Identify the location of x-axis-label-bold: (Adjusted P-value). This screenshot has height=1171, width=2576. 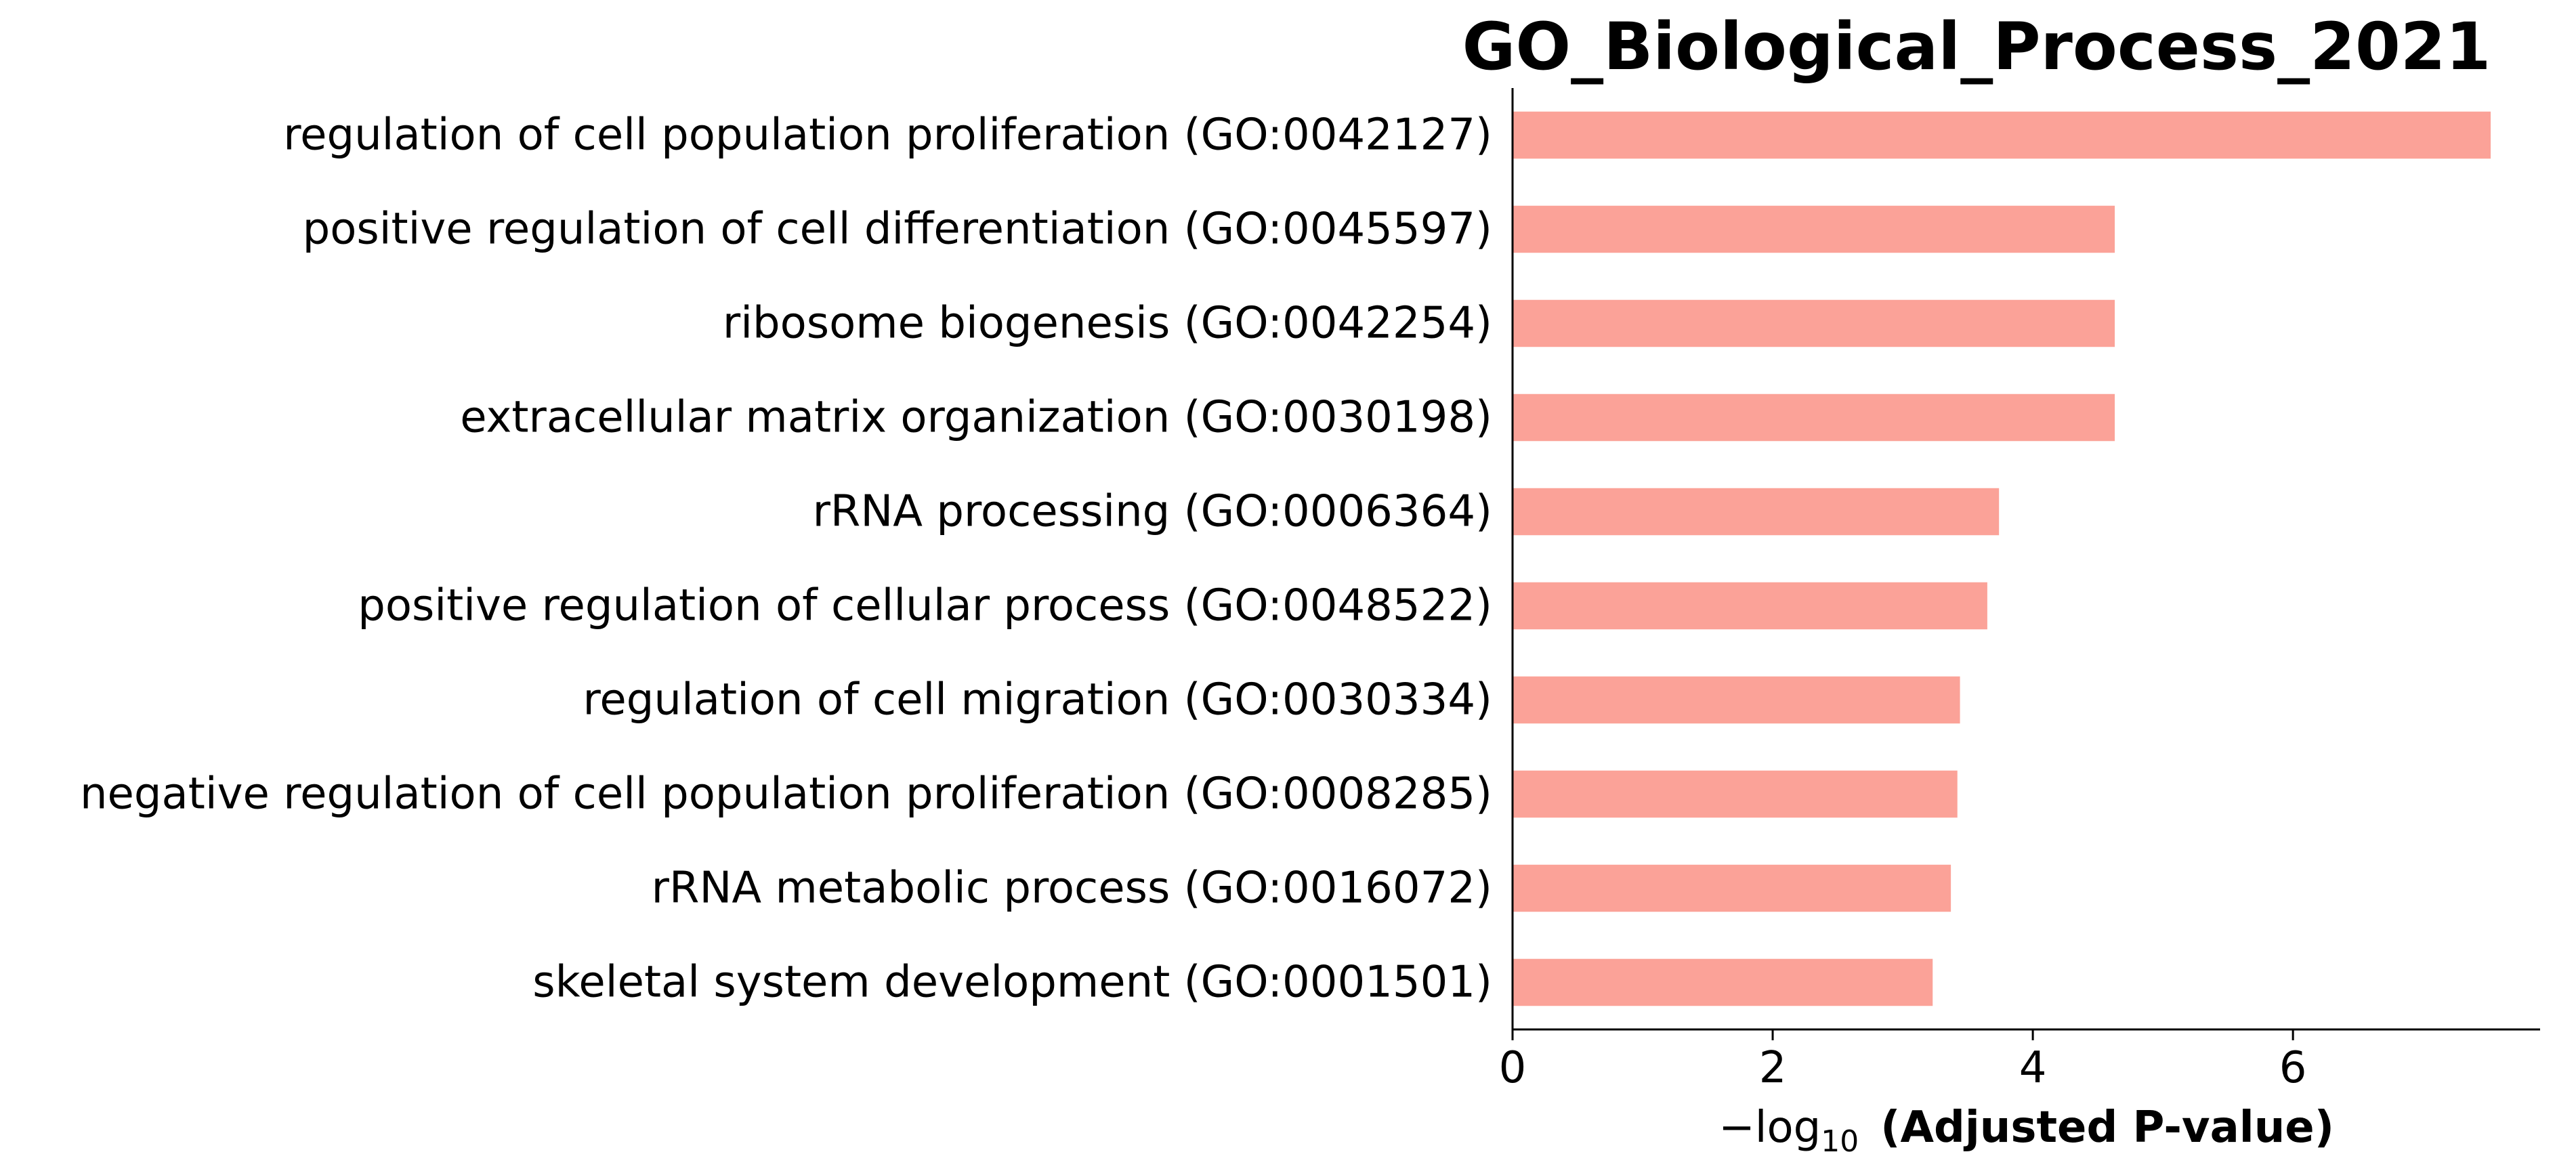
(2107, 1128).